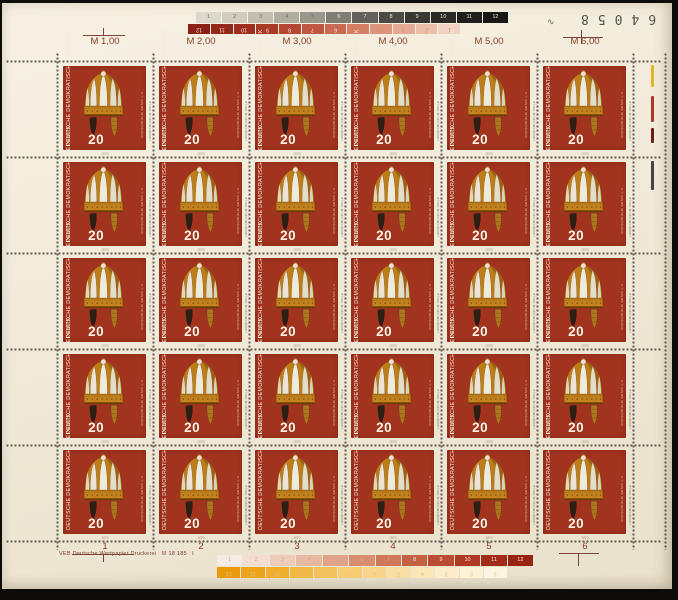 The width and height of the screenshot is (678, 600). What do you see at coordinates (365, 17) in the screenshot?
I see `color-bar-cell: 7` at bounding box center [365, 17].